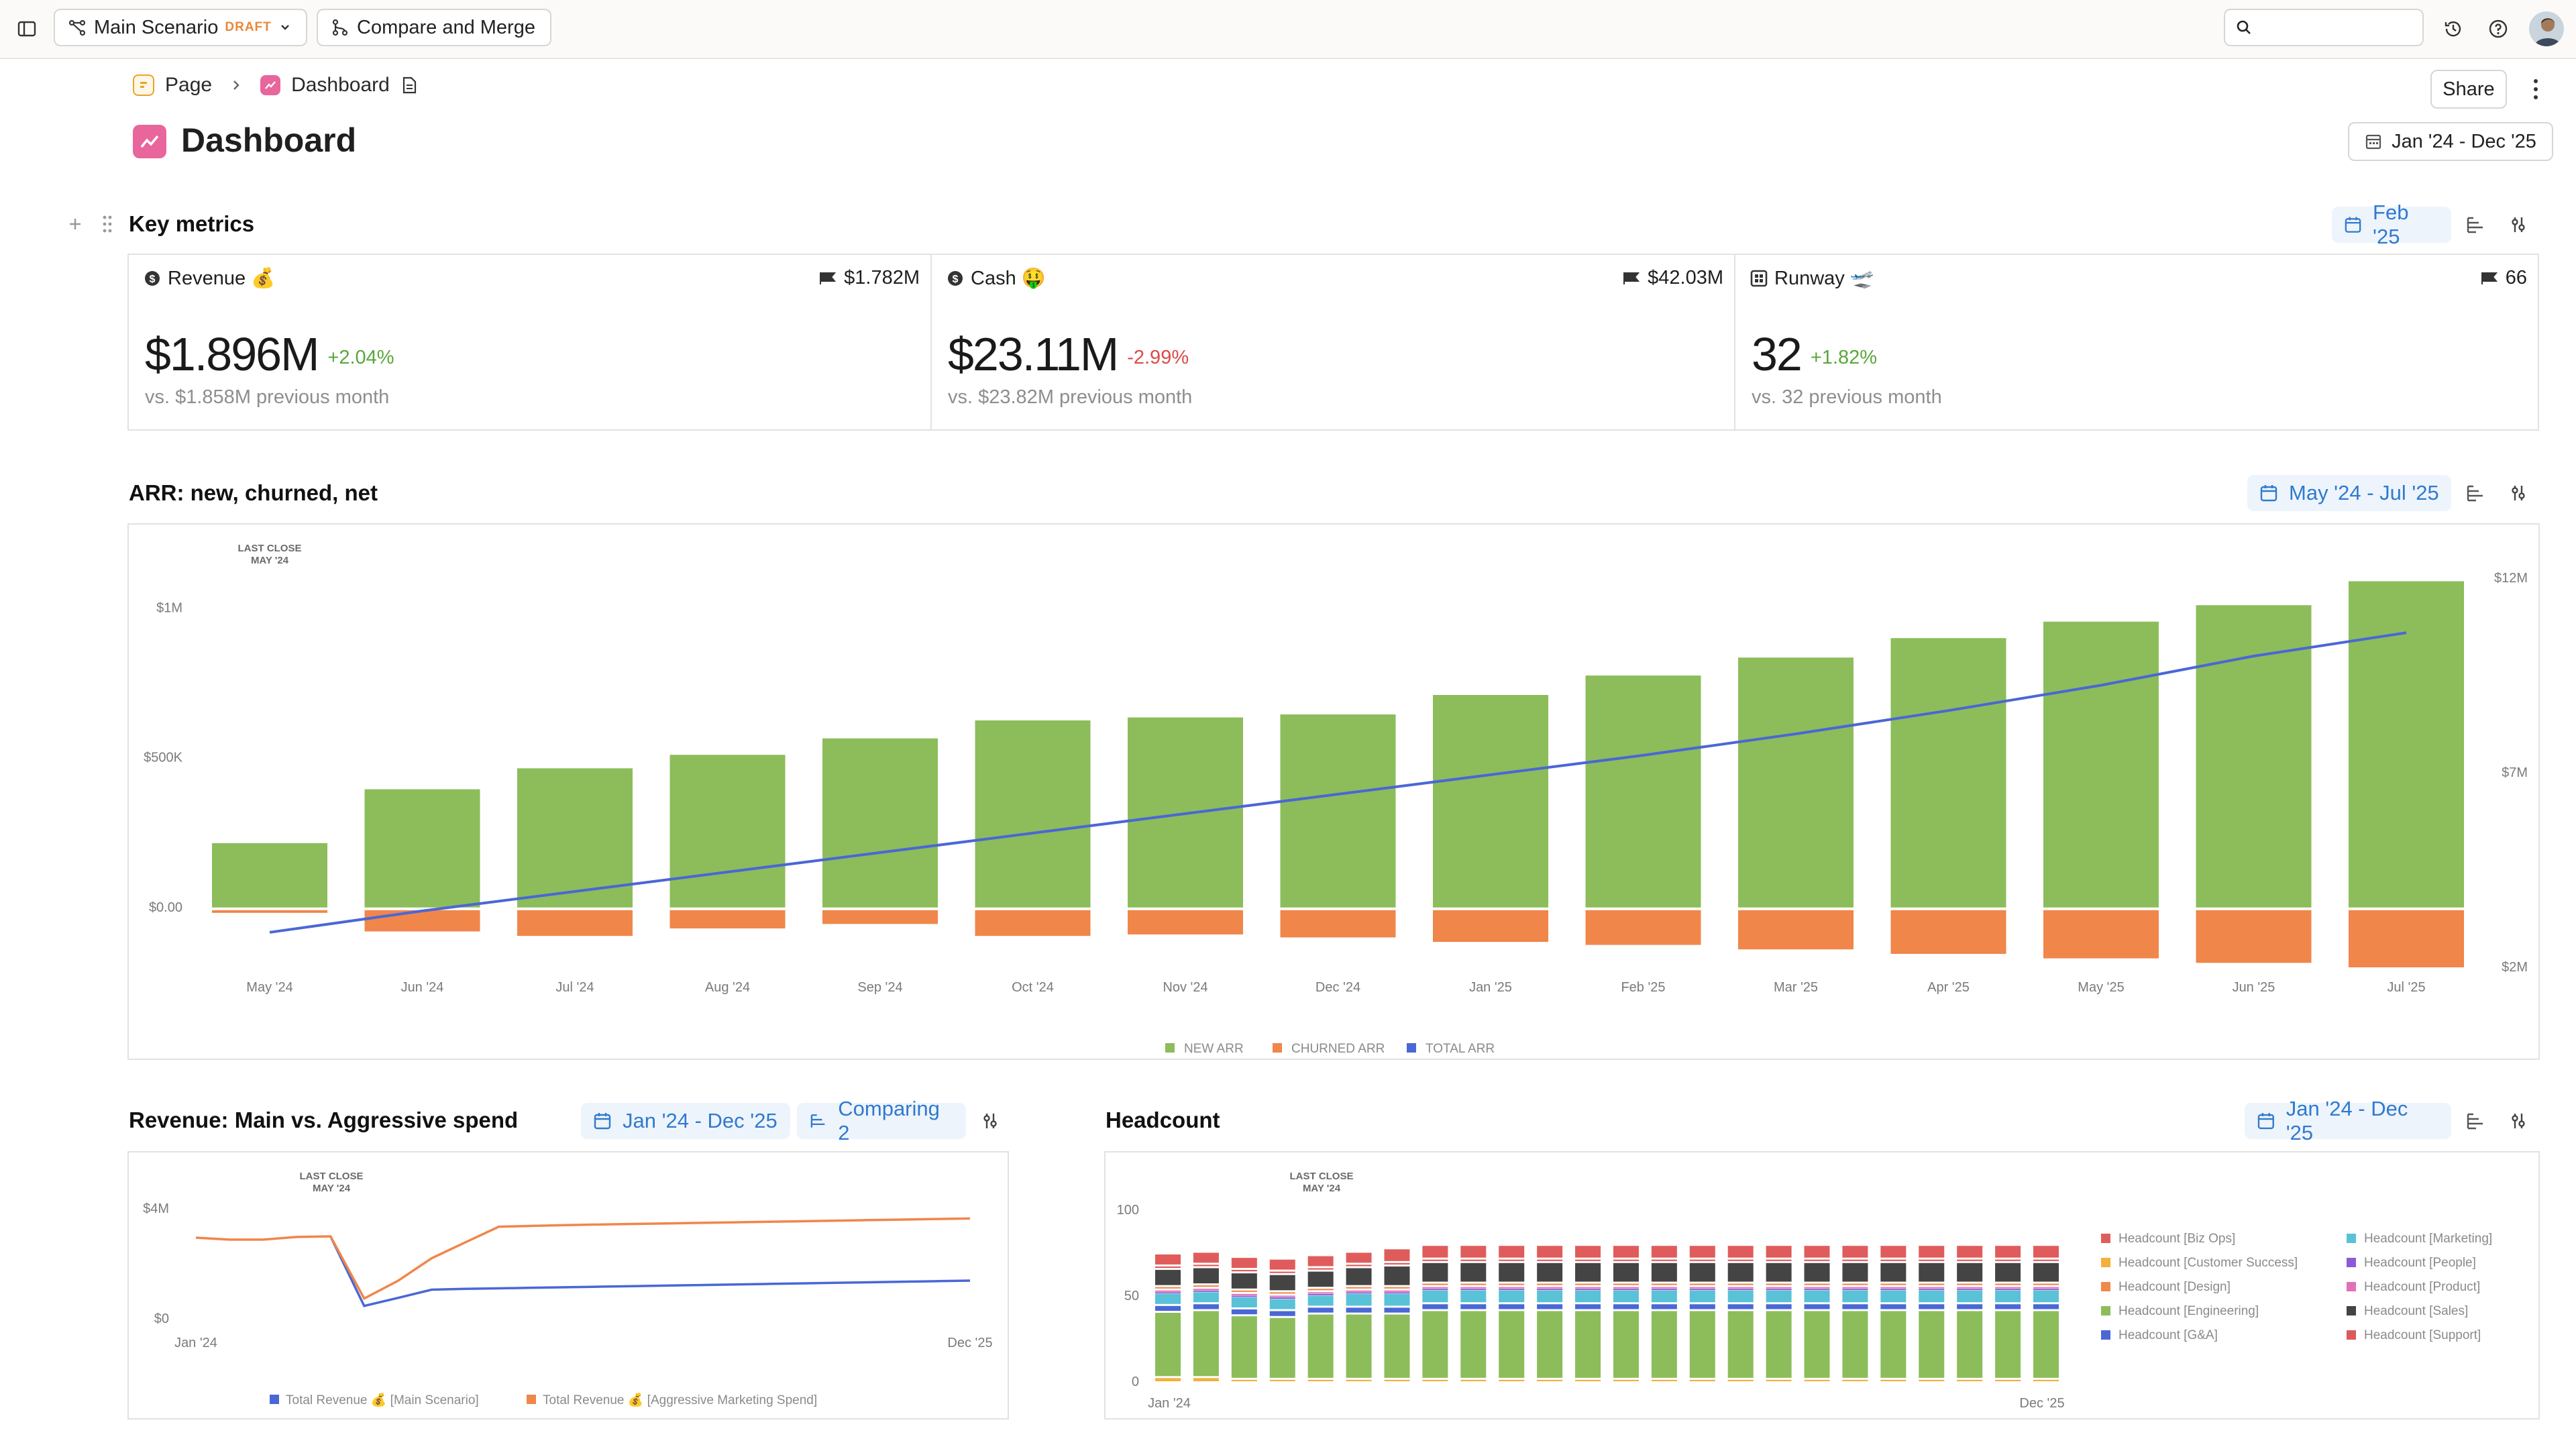  What do you see at coordinates (2546, 28) in the screenshot?
I see `avatar` at bounding box center [2546, 28].